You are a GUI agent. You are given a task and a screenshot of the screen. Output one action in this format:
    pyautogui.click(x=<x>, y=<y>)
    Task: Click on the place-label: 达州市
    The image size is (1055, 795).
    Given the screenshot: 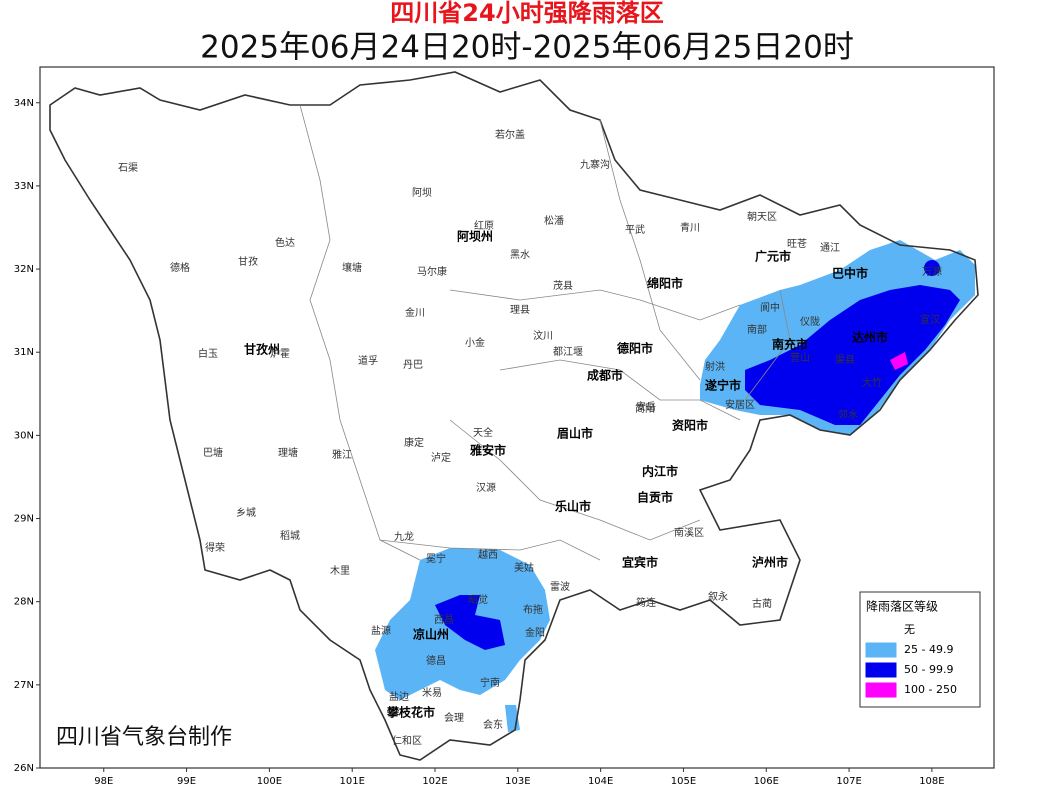 What is the action you would take?
    pyautogui.click(x=870, y=337)
    